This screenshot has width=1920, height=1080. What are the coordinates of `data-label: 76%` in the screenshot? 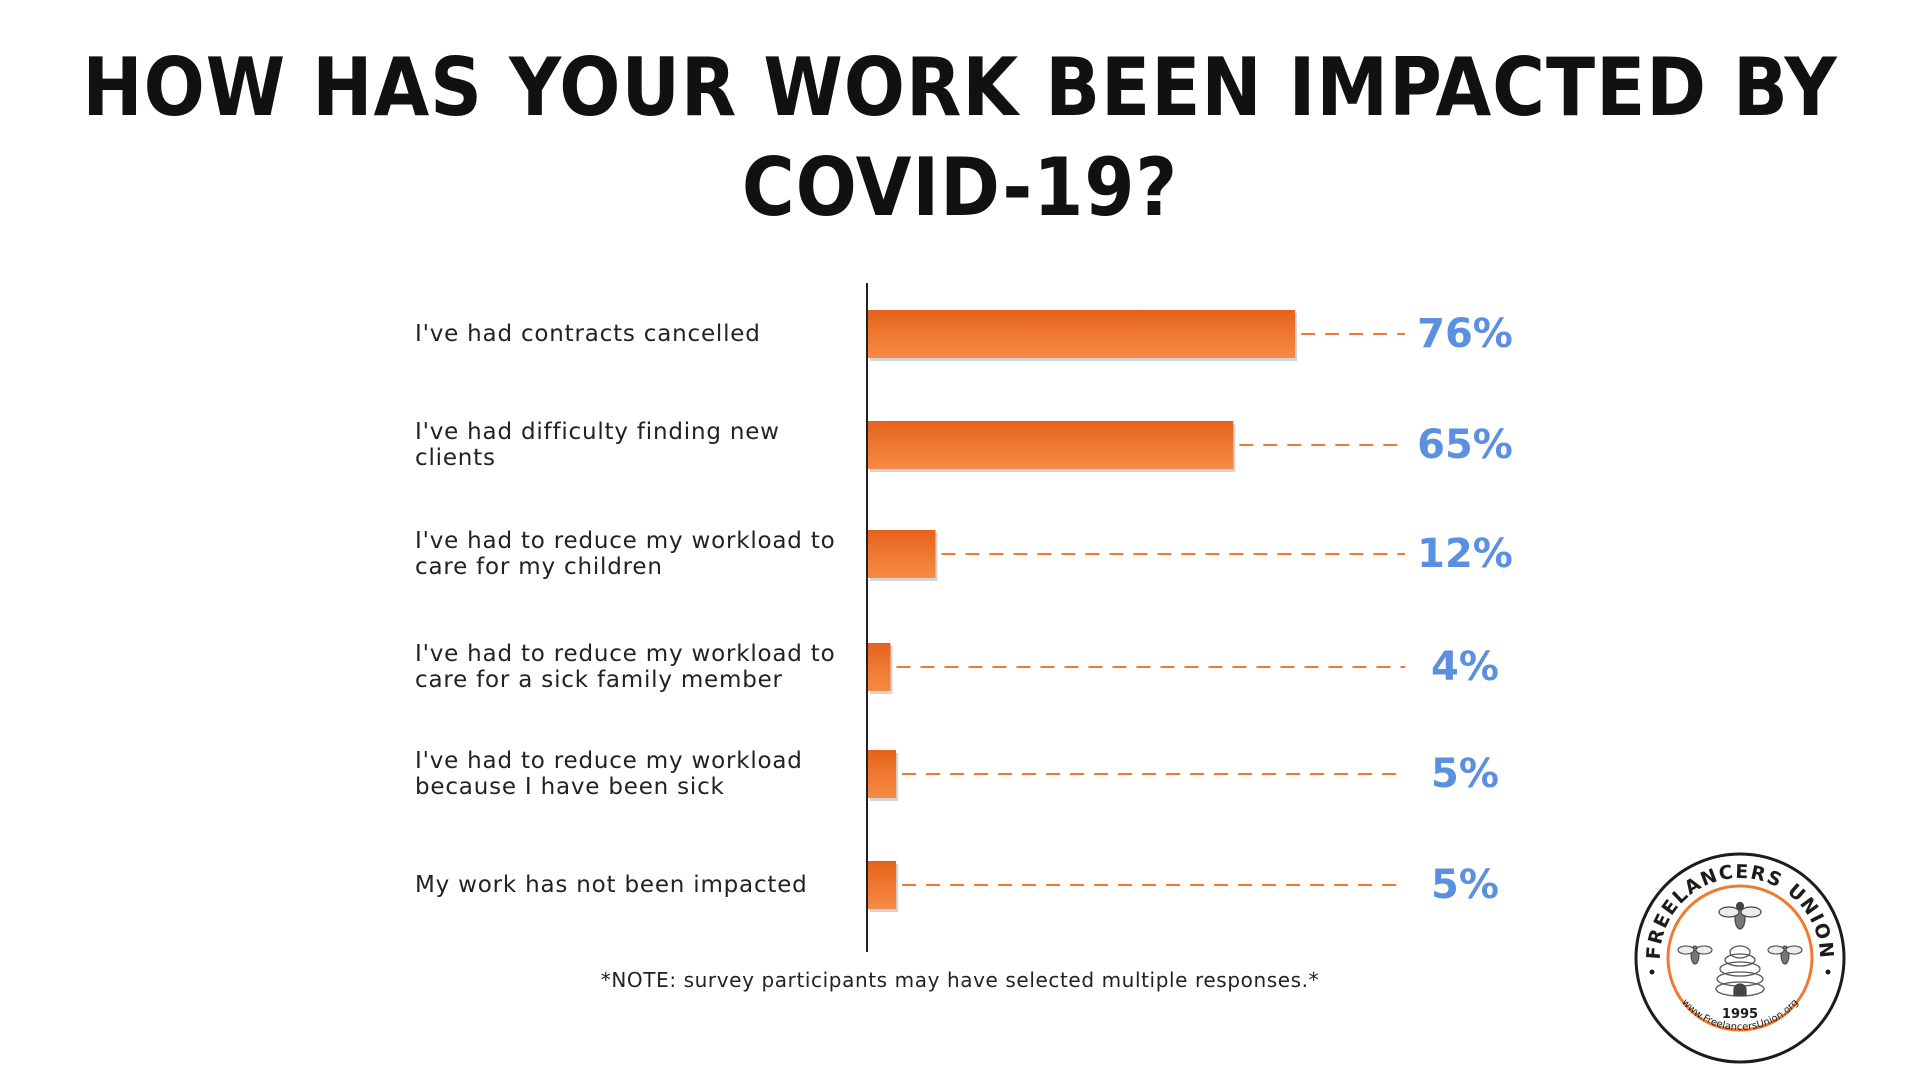 It's located at (1465, 334).